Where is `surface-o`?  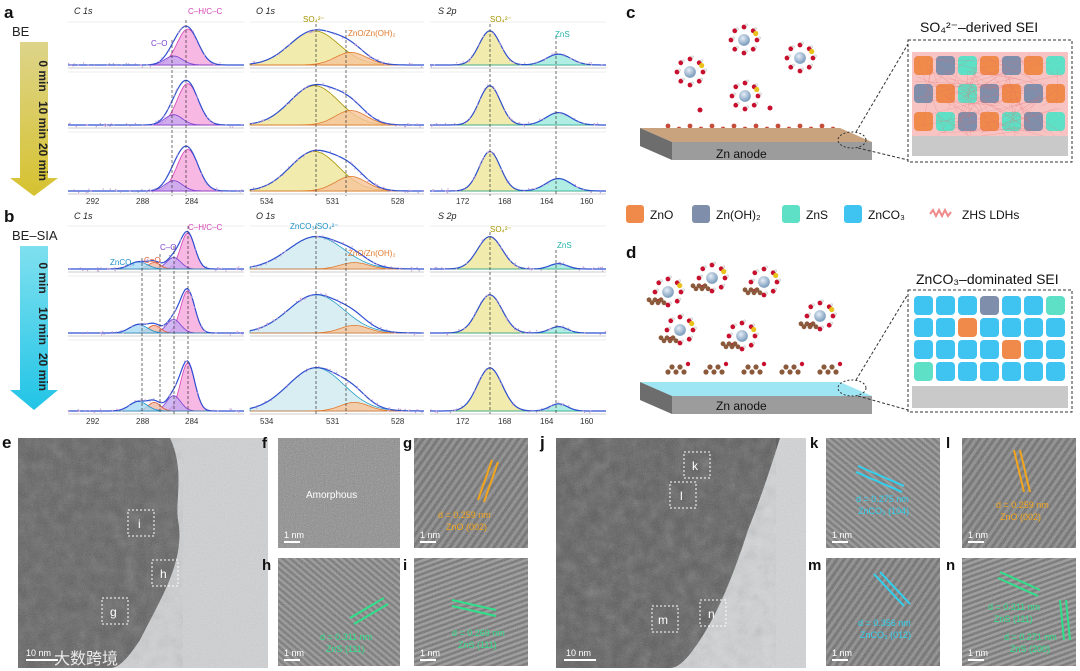
surface-o is located at coordinates (712, 126).